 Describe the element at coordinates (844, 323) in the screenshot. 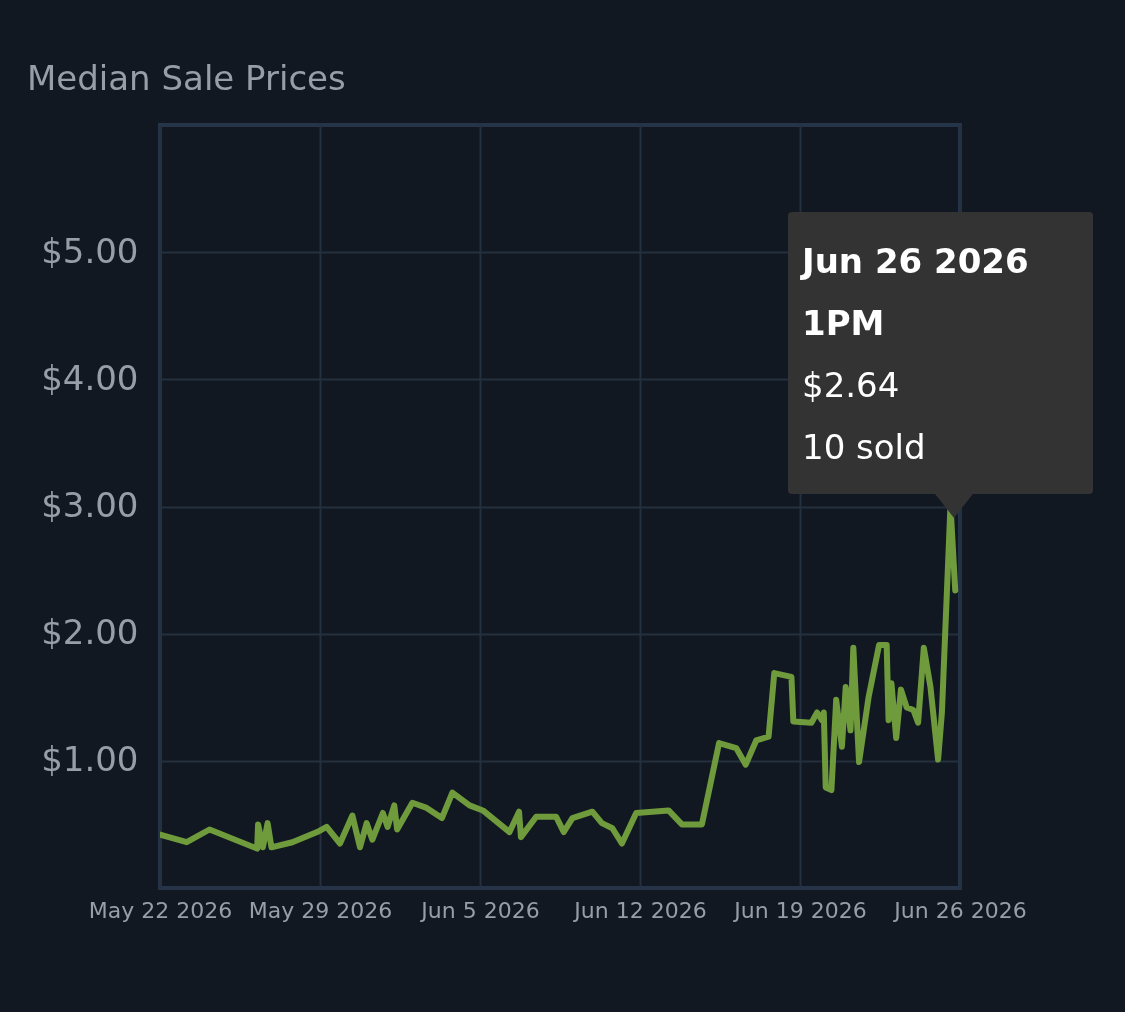

I see `annotation: 1PM` at that location.